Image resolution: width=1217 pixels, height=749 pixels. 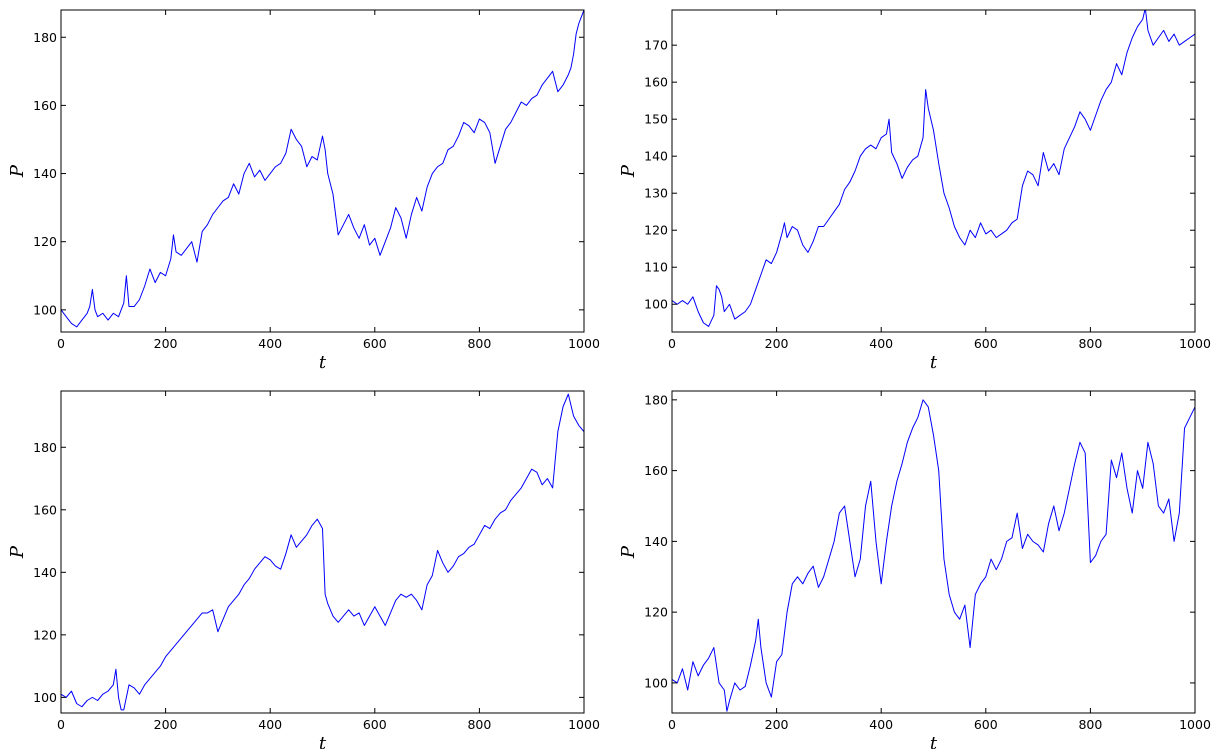 I want to click on y-tick-label: 170, so click(x=656, y=45).